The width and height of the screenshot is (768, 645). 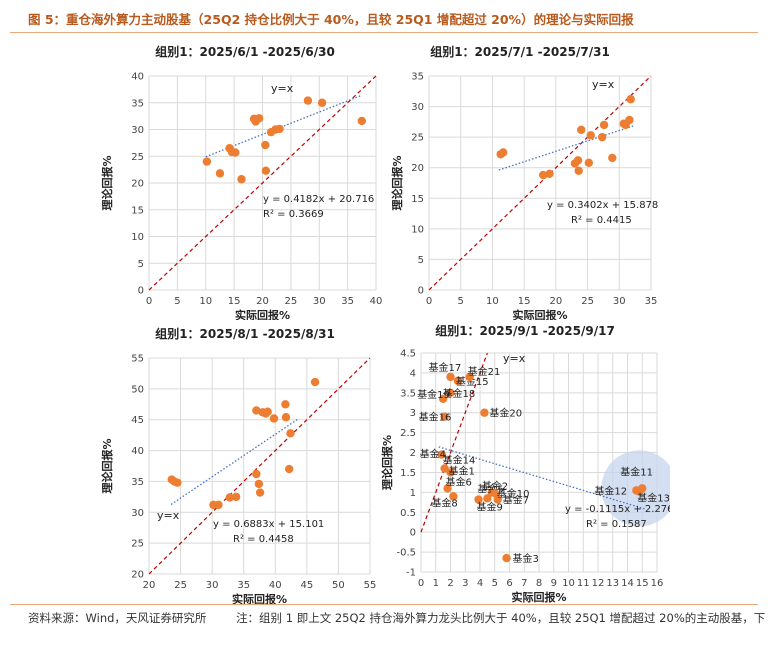 What do you see at coordinates (384, 604) in the screenshot?
I see `footer-divider` at bounding box center [384, 604].